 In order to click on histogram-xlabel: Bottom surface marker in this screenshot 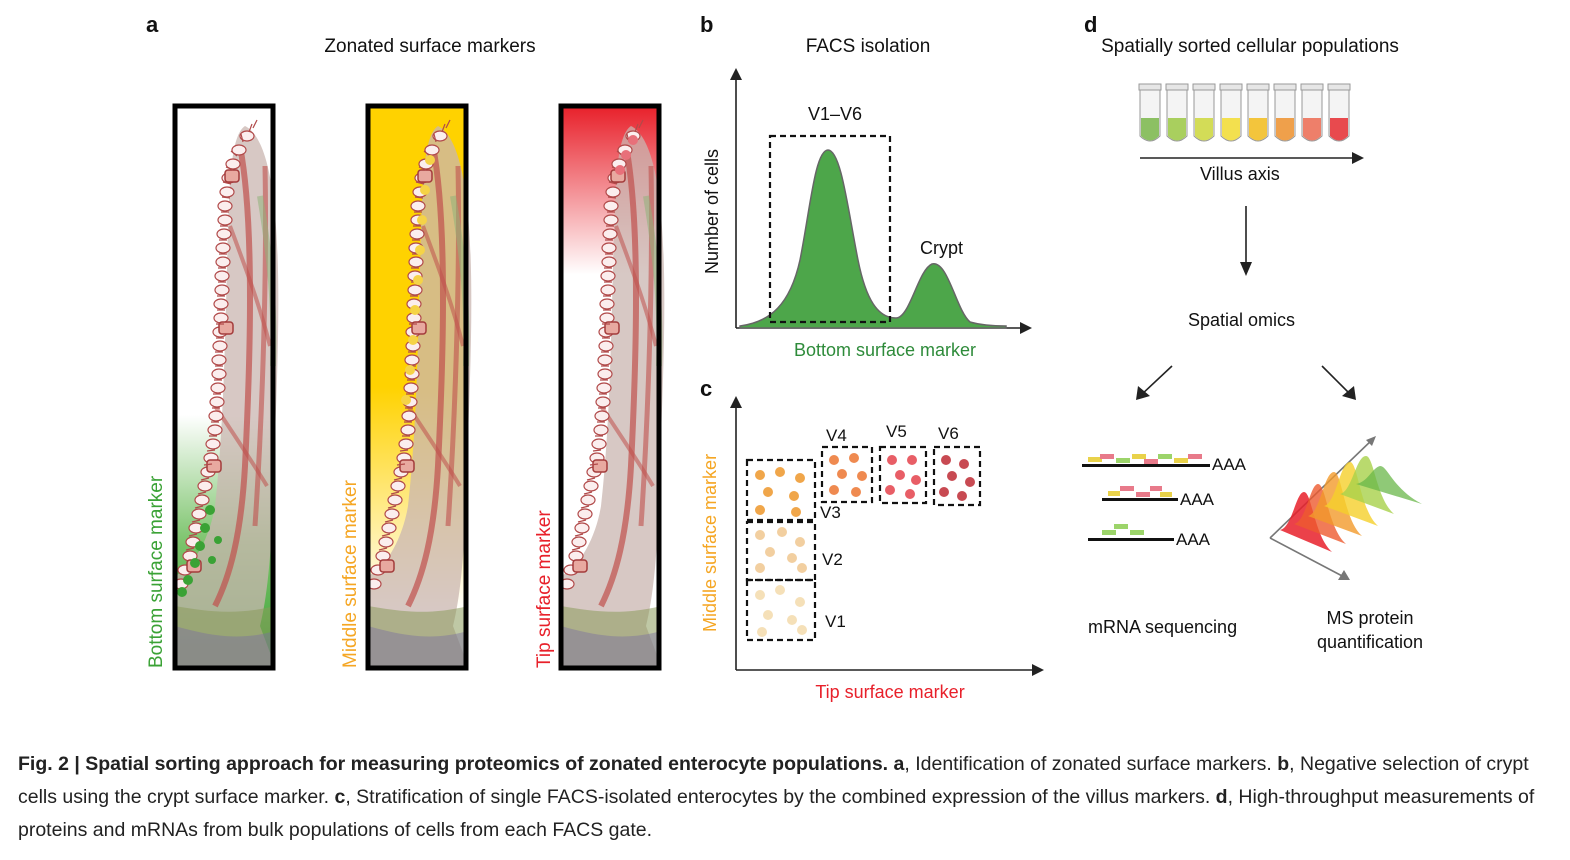, I will do `click(885, 350)`.